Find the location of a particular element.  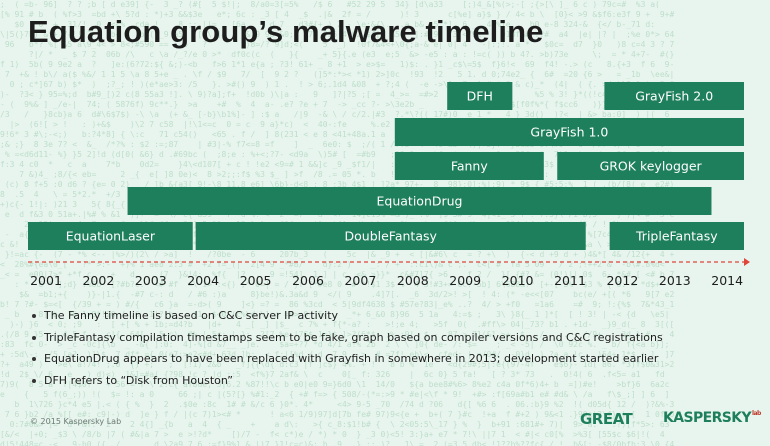

timeline-bar: Fanny is located at coordinates (469, 166).